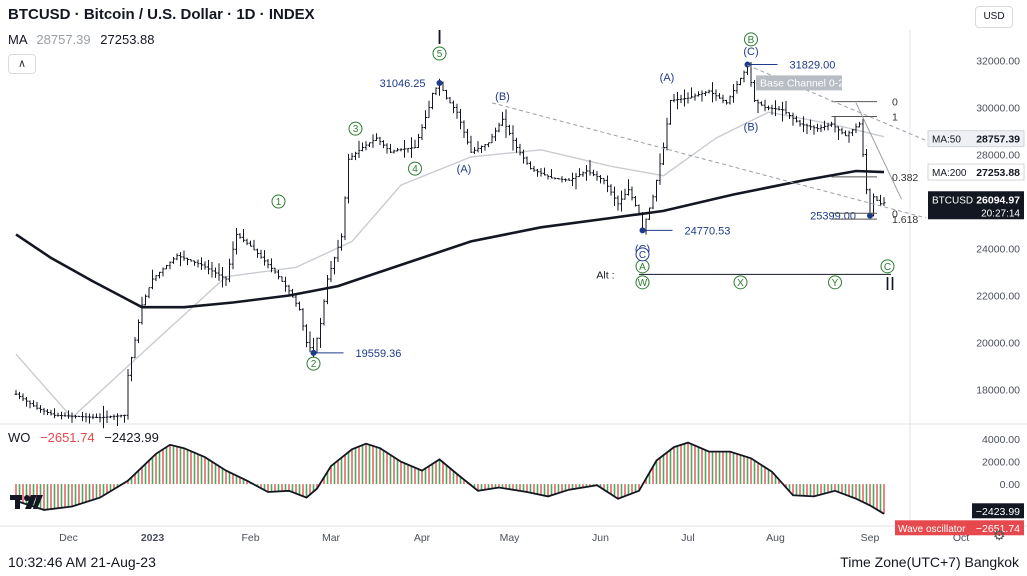 This screenshot has width=1027, height=576. I want to click on collapse-legend-button: ∧, so click(22, 64).